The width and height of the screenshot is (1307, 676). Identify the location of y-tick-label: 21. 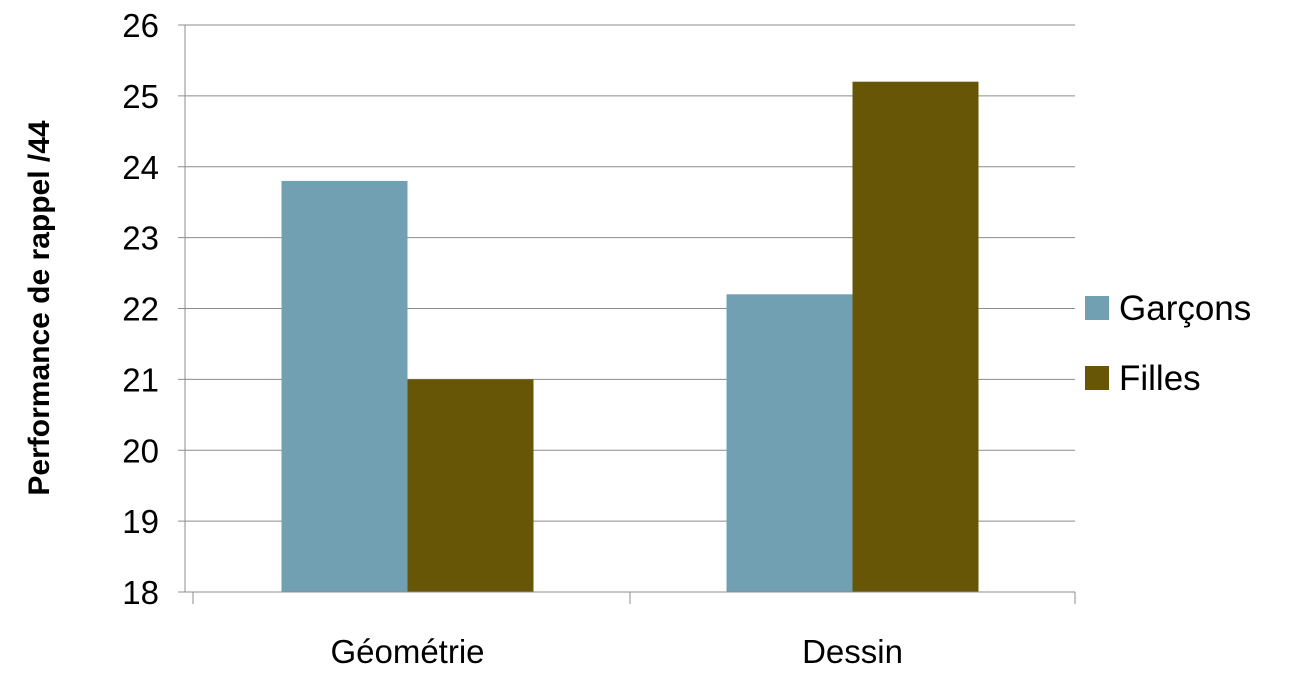
(140, 379).